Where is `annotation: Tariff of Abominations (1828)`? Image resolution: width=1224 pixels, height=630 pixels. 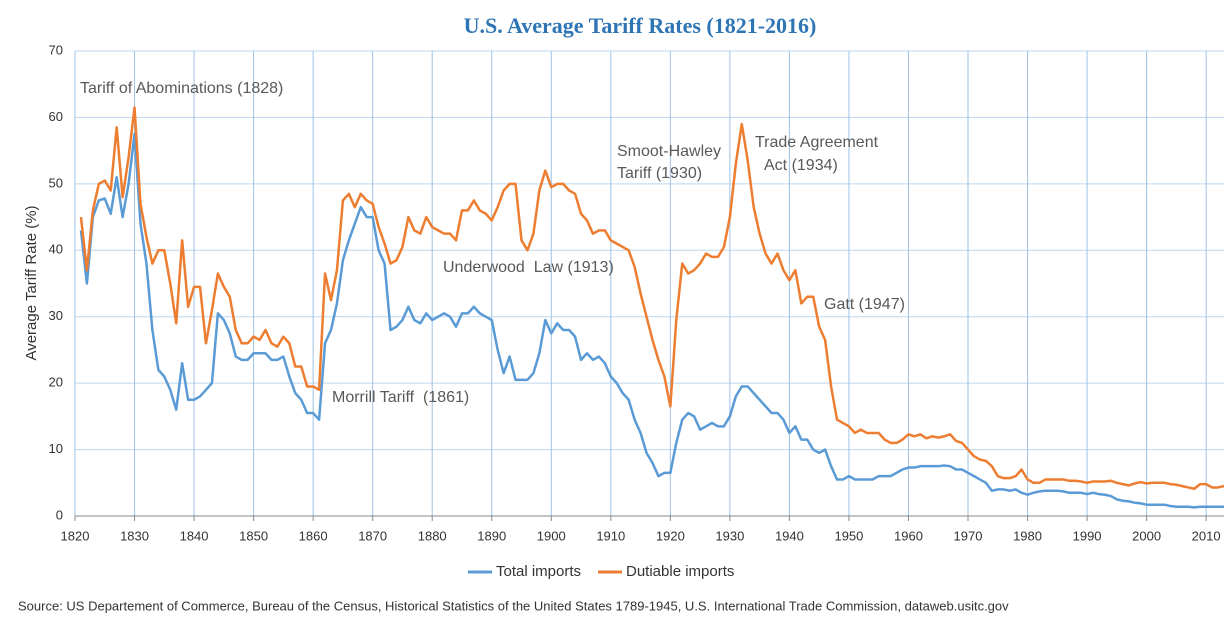
annotation: Tariff of Abominations (1828) is located at coordinates (181, 88).